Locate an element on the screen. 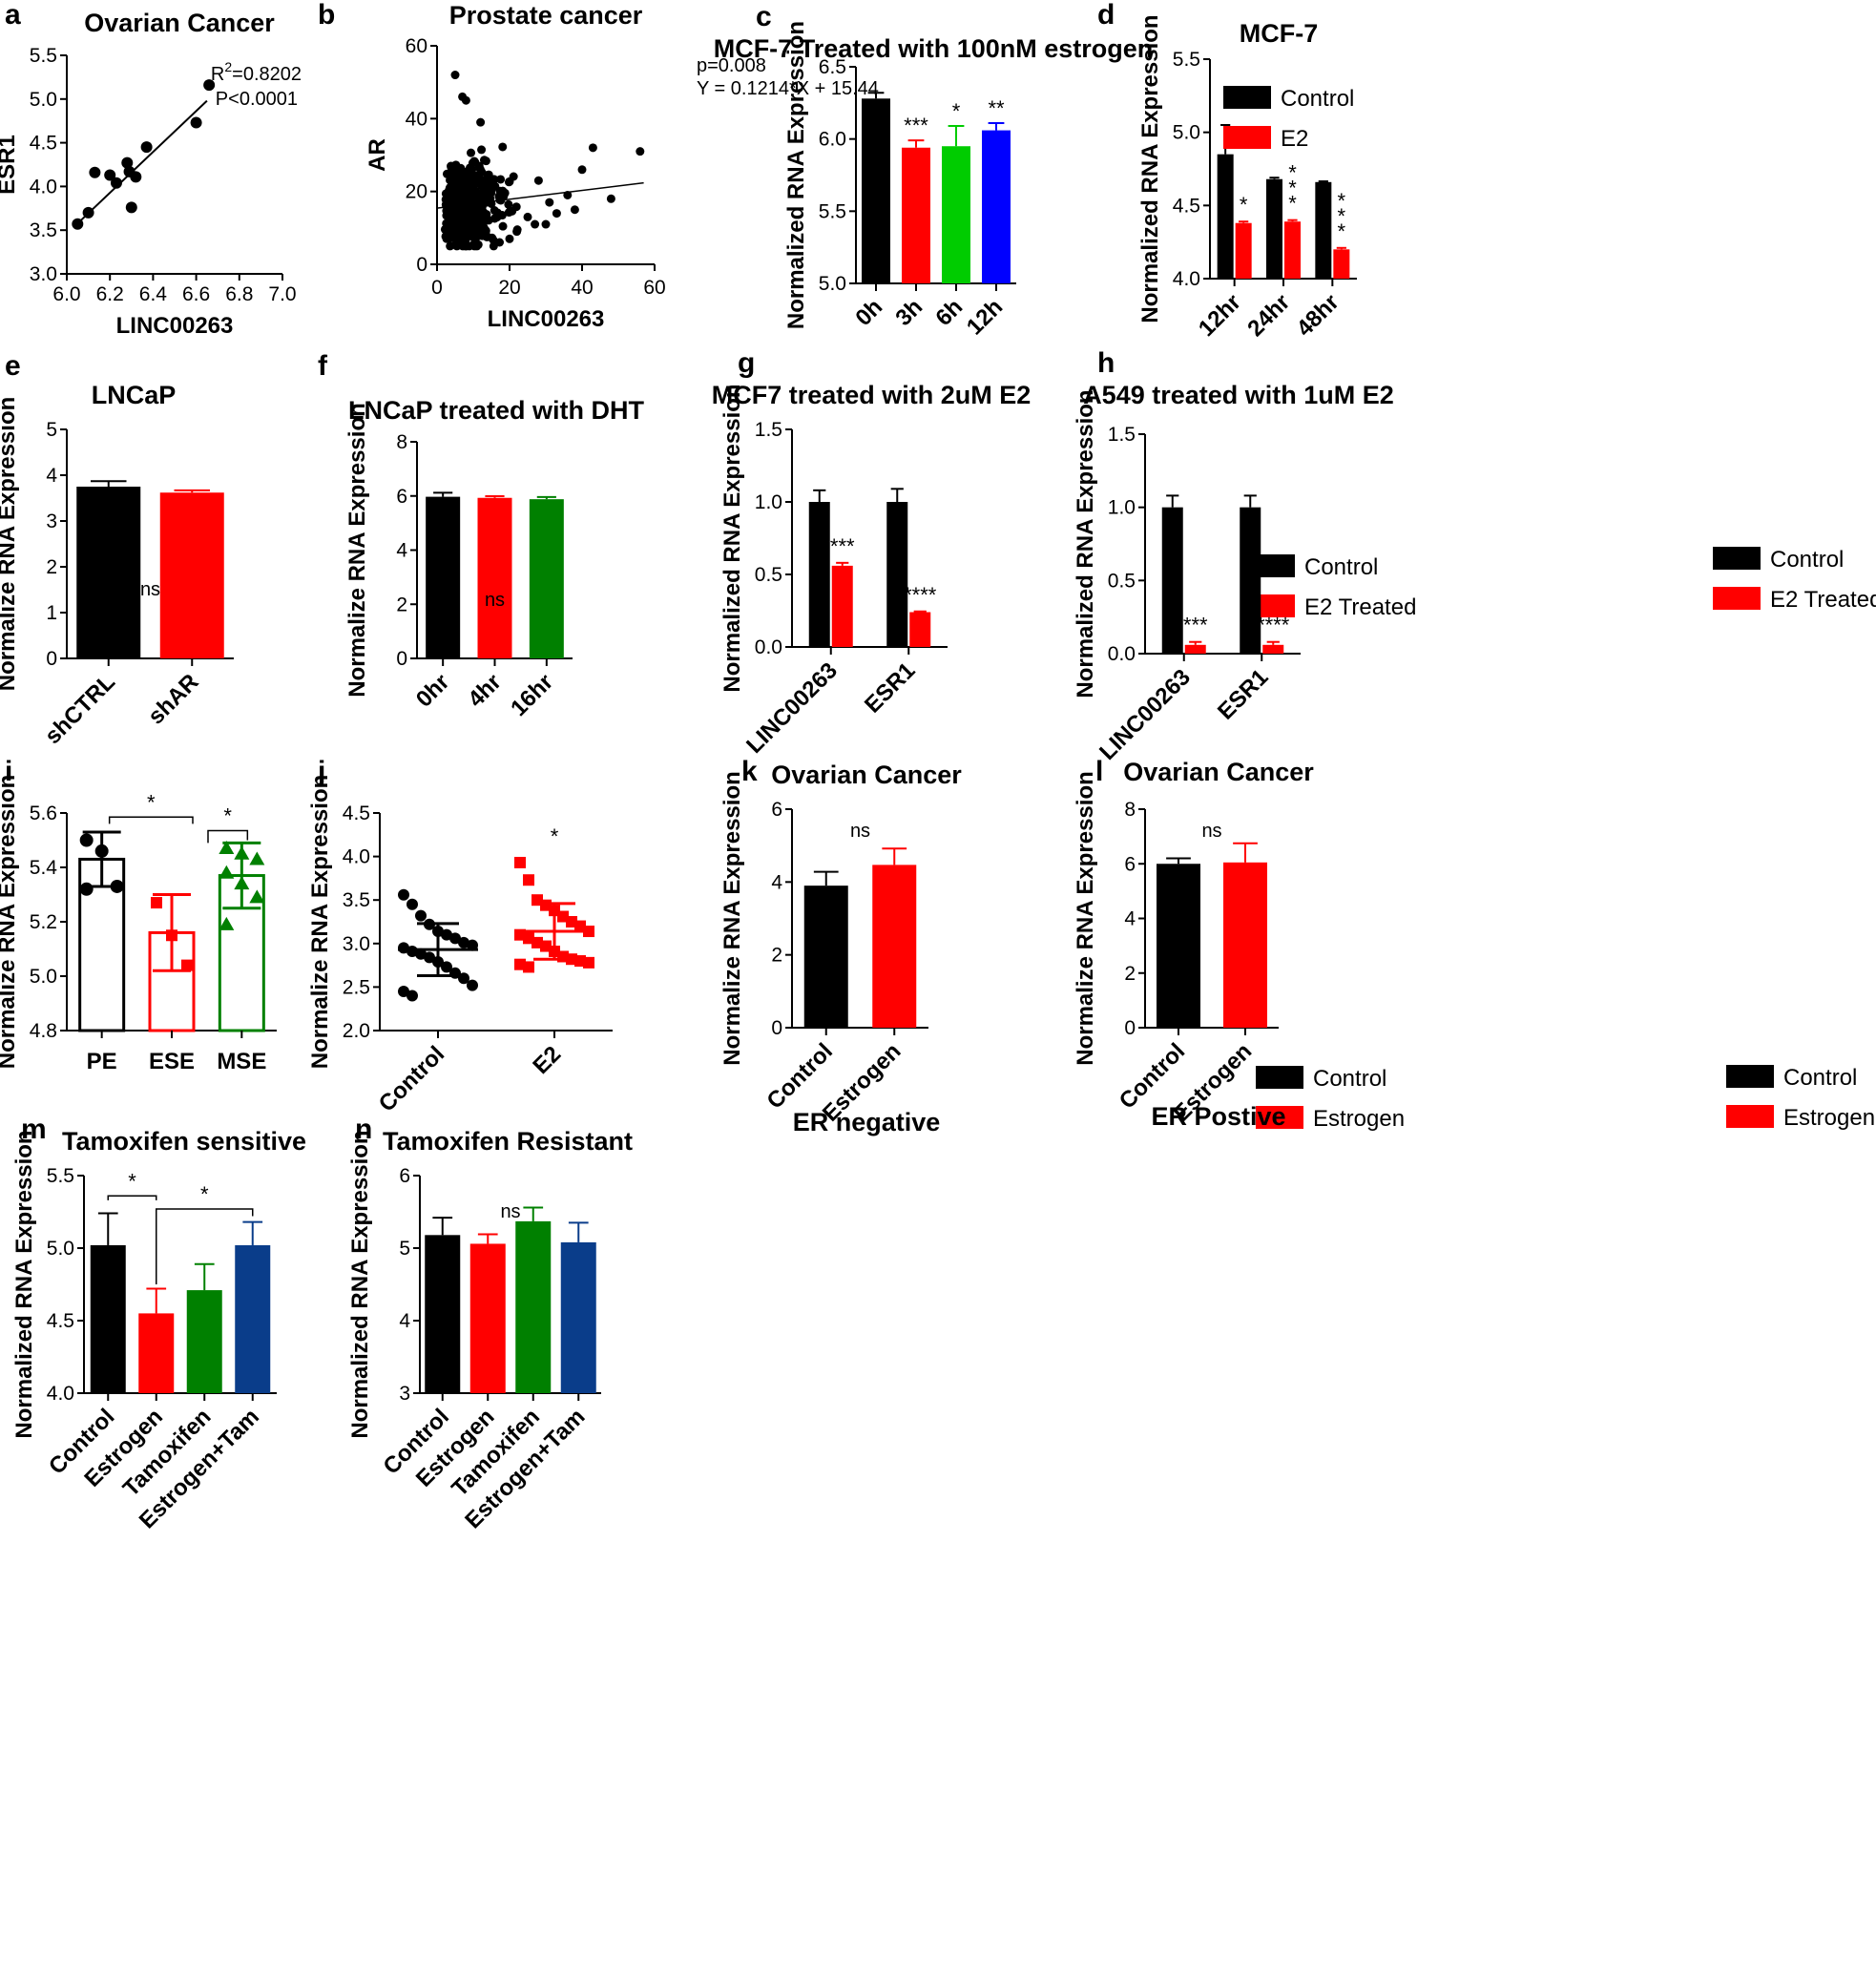 The image size is (1876, 1980). x-tick-label: 6.8 is located at coordinates (239, 294).